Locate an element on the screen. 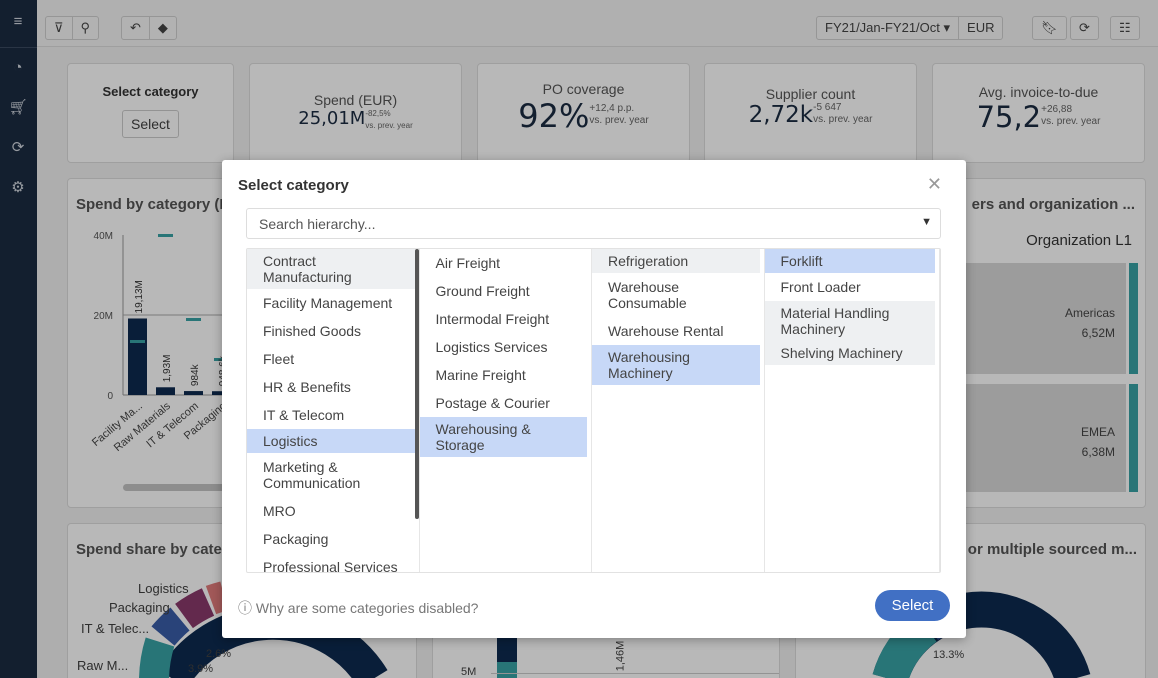 This screenshot has height=678, width=1158. hierarchy-item: Forklift is located at coordinates (849, 261).